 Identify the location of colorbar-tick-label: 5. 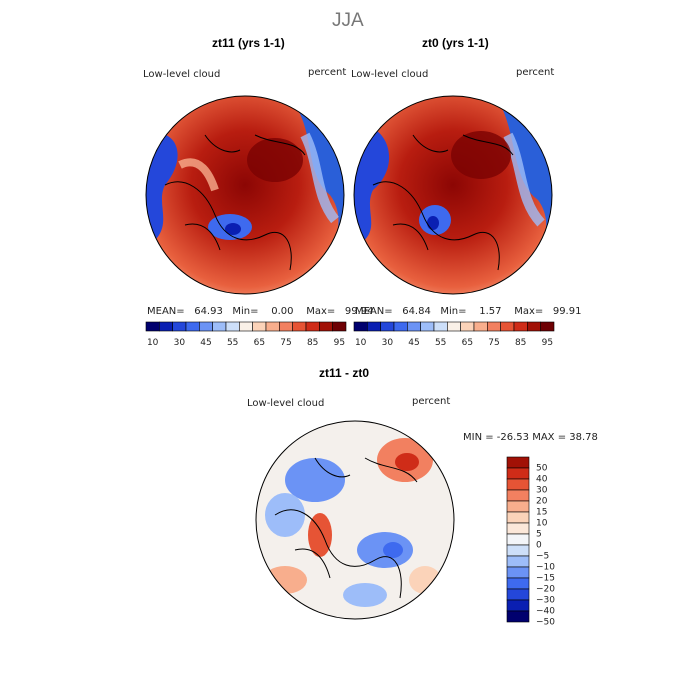
(539, 535).